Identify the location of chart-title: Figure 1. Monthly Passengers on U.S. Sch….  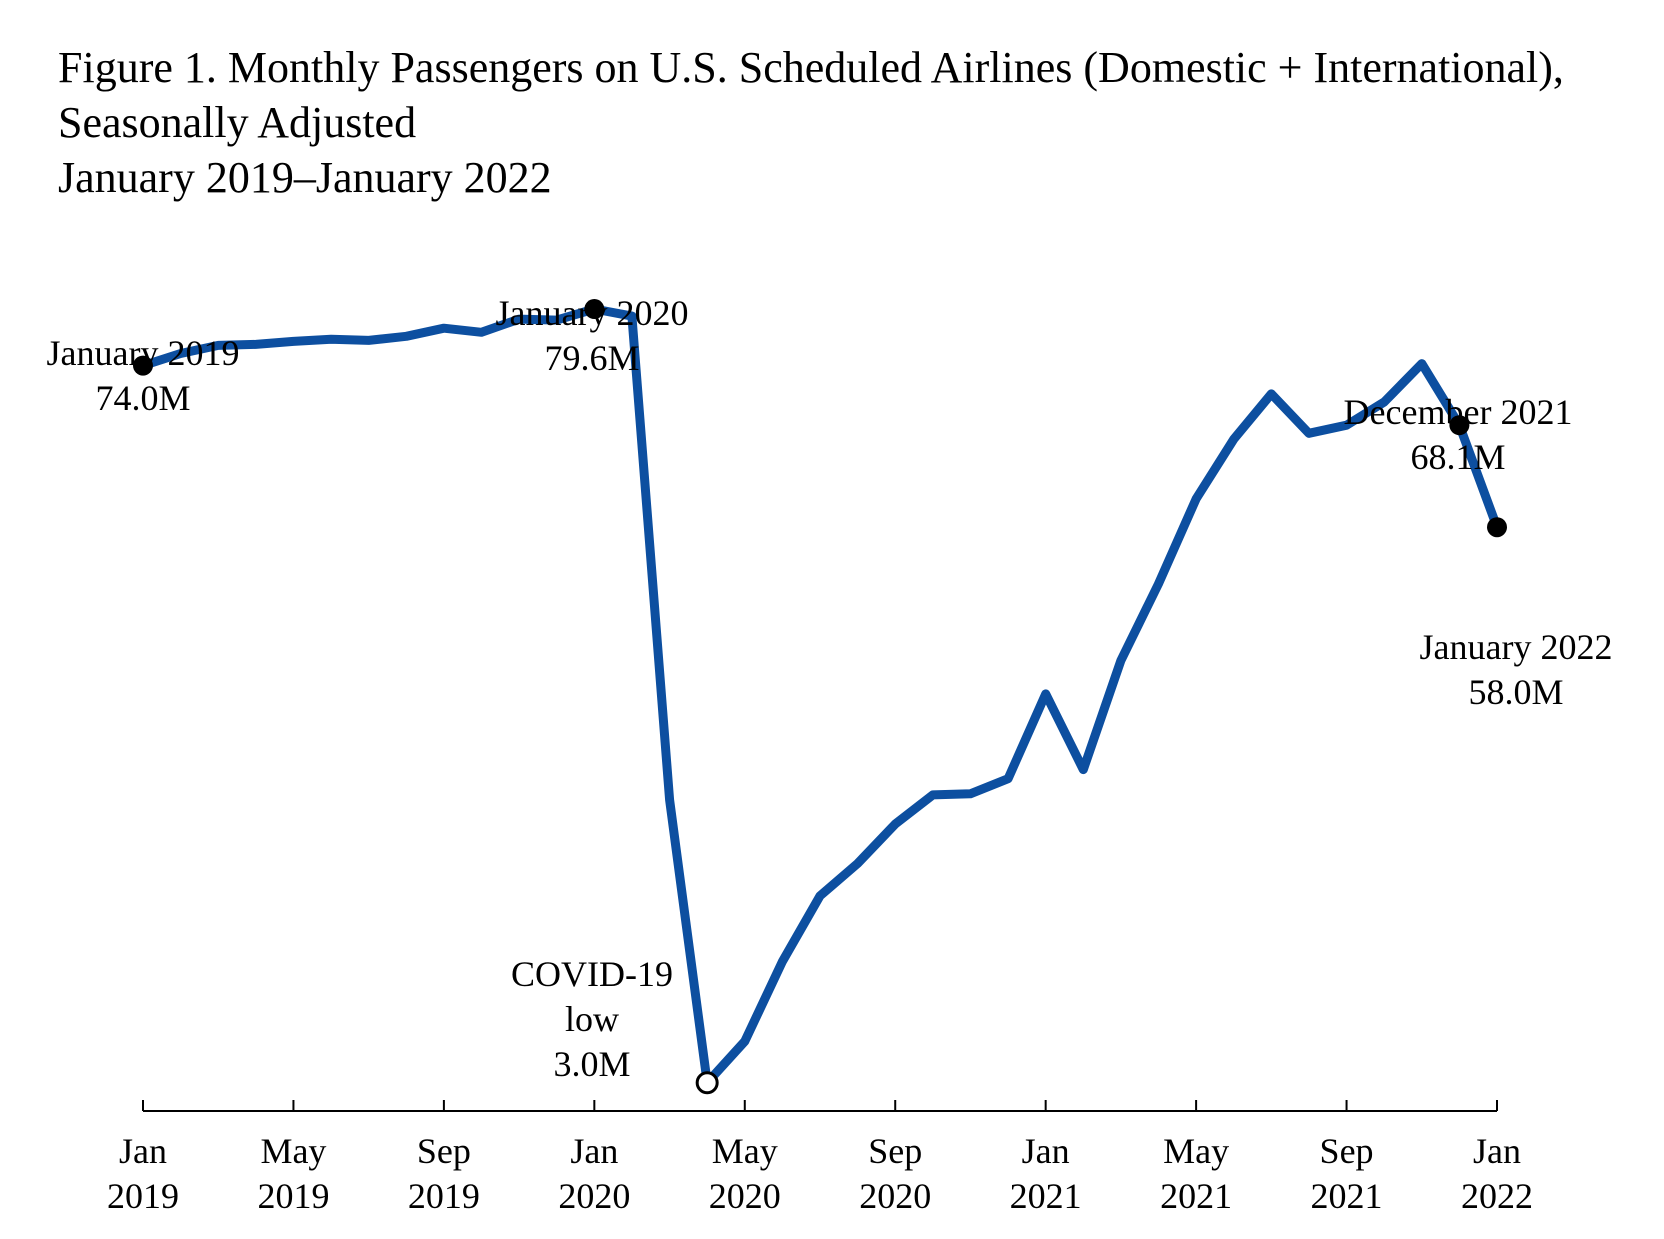
(848, 122).